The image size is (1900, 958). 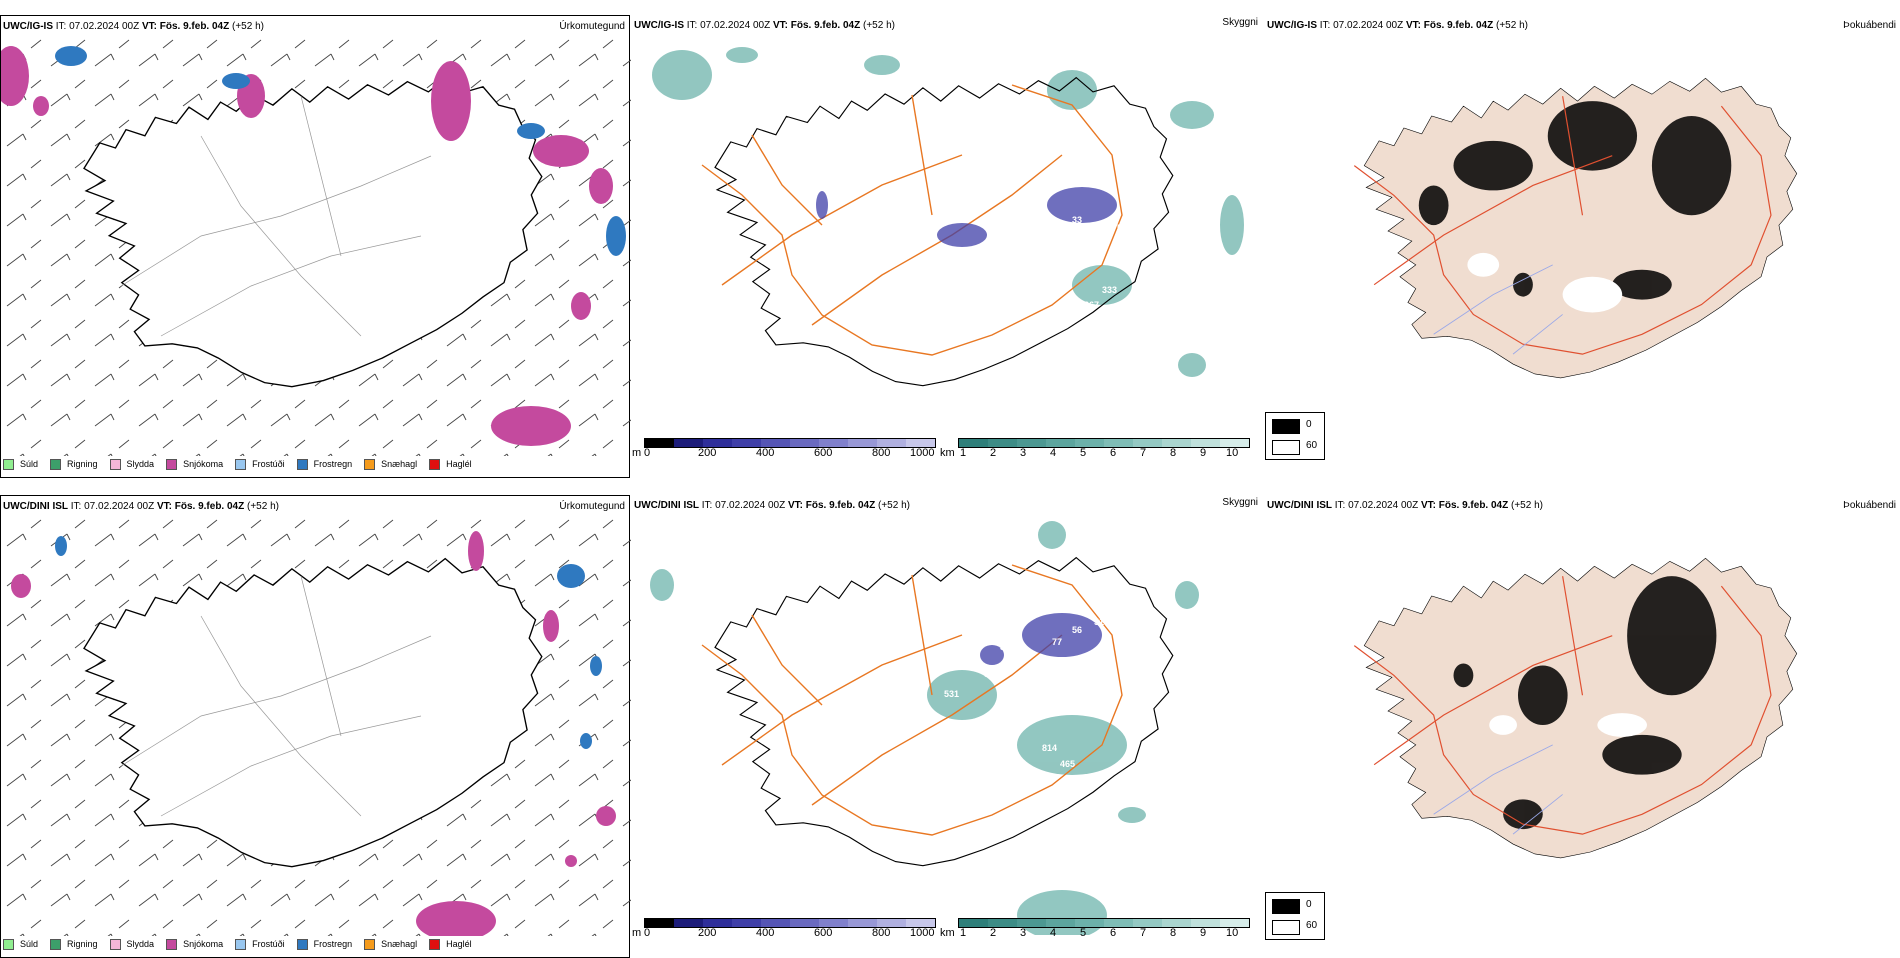 What do you see at coordinates (1295, 436) in the screenshot?
I see `fog-legend-row1: 0 60` at bounding box center [1295, 436].